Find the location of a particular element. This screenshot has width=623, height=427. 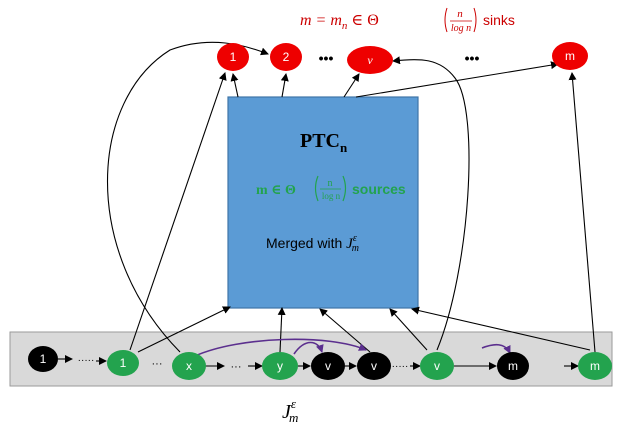

sink-node-1: 1 is located at coordinates (233, 57).